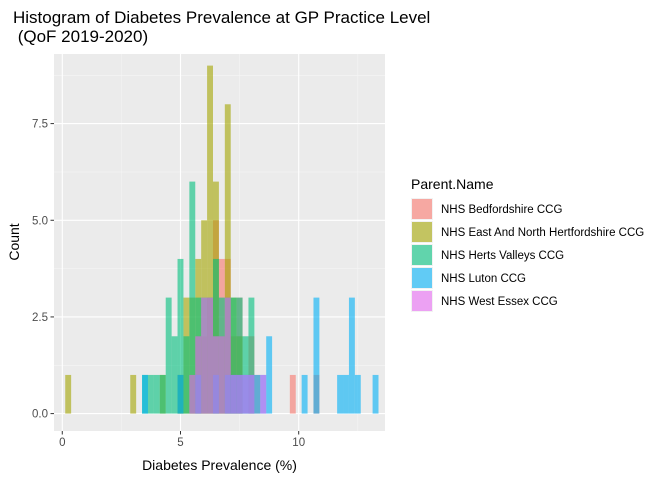 The height and width of the screenshot is (480, 672). Describe the element at coordinates (452, 184) in the screenshot. I see `legend-title: Parent.Name` at that location.